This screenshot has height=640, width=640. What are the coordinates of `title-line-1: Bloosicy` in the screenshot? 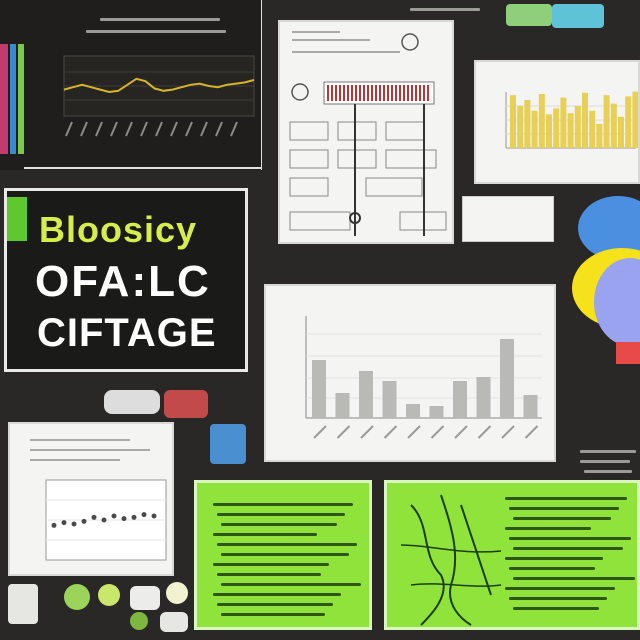 It's located at (118, 229).